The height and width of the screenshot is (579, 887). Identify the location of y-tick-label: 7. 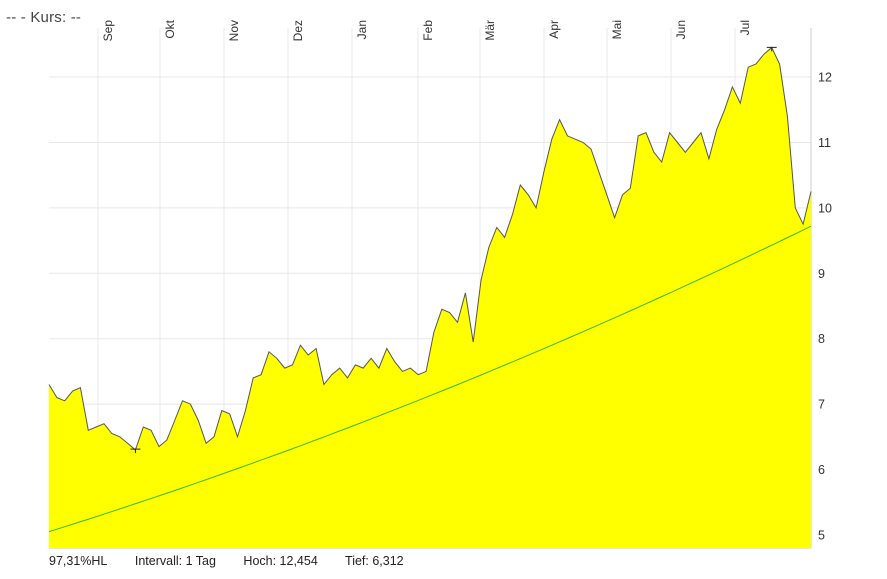
(821, 405).